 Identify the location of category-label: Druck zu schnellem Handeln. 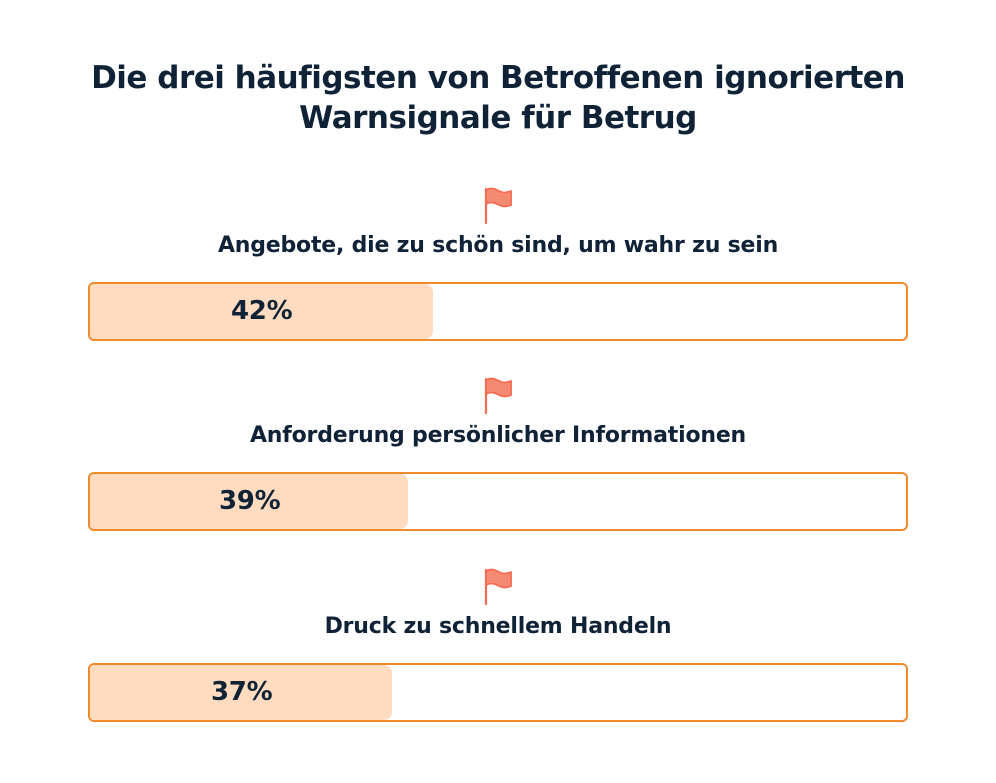
(498, 626).